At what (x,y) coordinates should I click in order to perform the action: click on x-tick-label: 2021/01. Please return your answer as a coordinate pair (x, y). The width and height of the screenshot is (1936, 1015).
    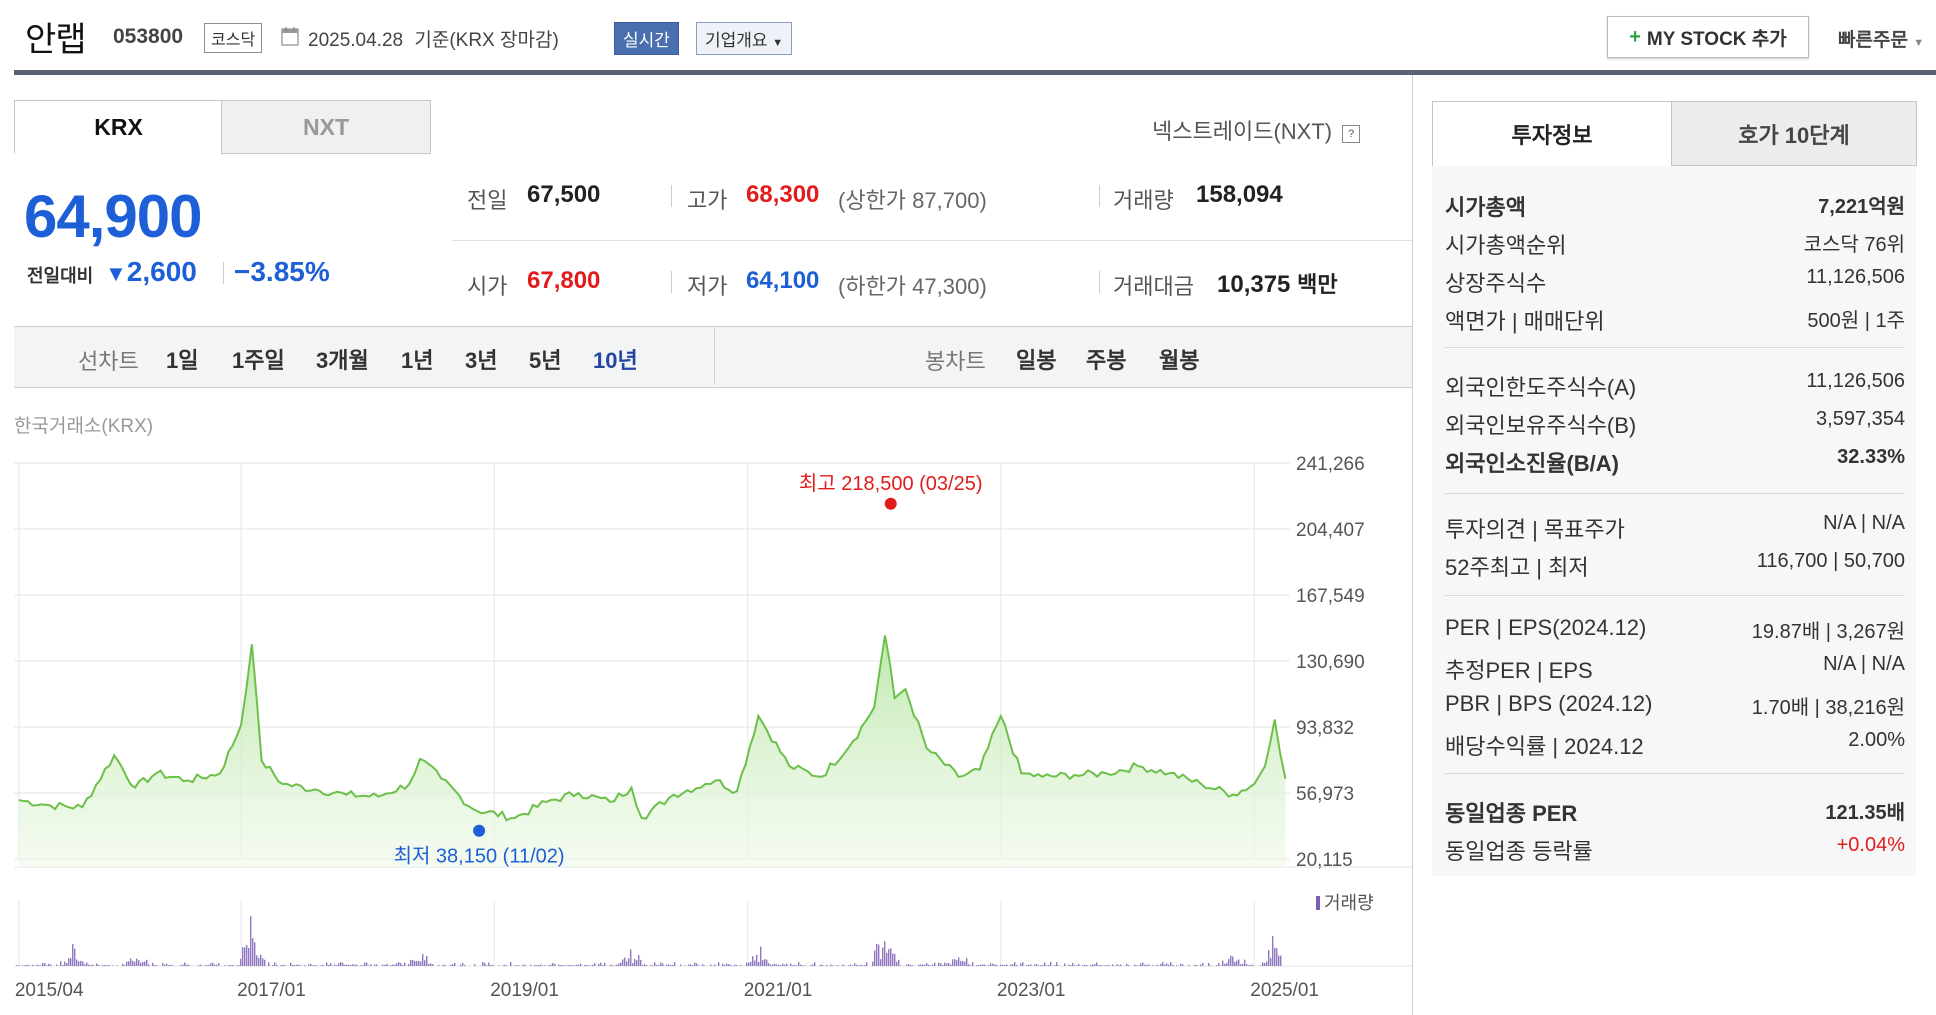
    Looking at the image, I should click on (778, 990).